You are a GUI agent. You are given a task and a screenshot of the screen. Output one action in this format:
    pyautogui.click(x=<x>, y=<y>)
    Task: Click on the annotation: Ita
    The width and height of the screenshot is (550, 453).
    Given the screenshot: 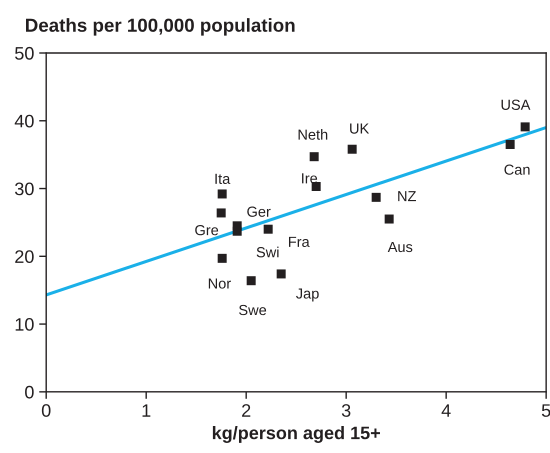 What is the action you would take?
    pyautogui.click(x=222, y=179)
    